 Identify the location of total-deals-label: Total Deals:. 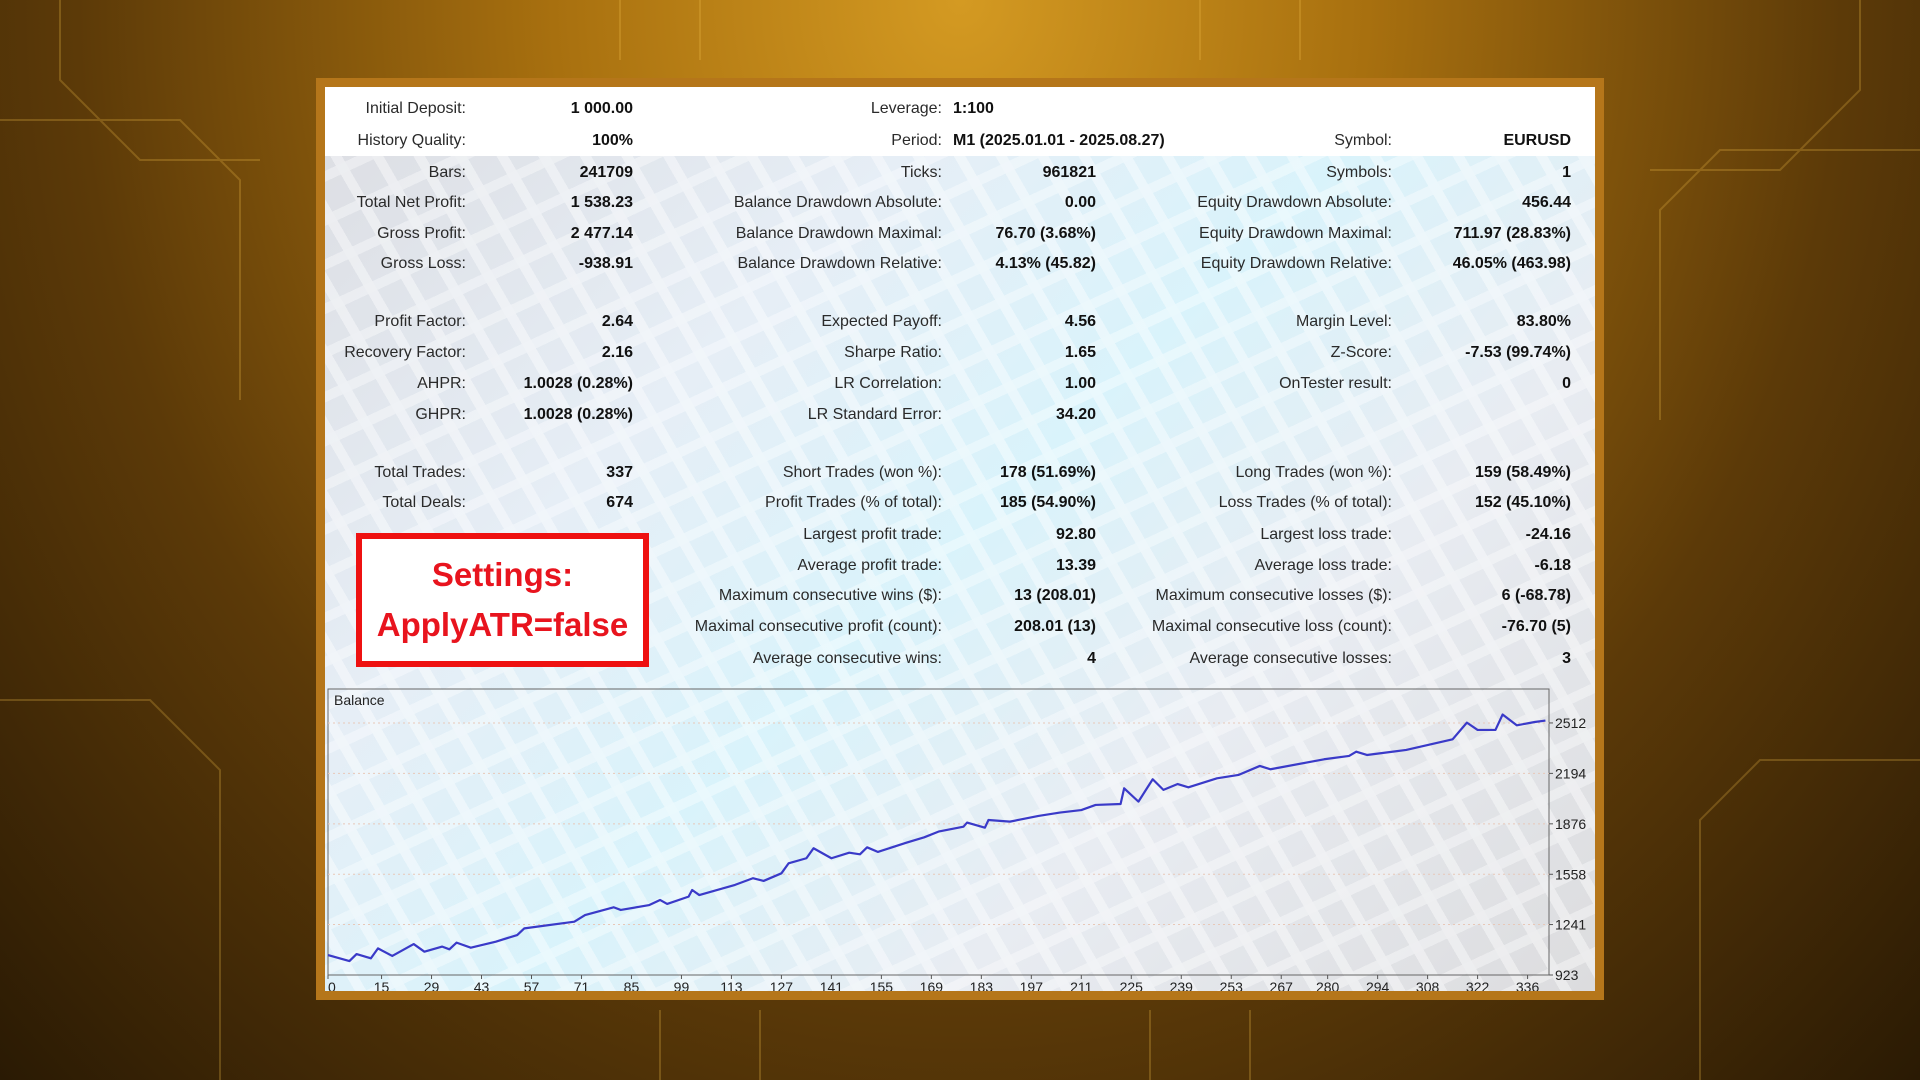
(424, 502).